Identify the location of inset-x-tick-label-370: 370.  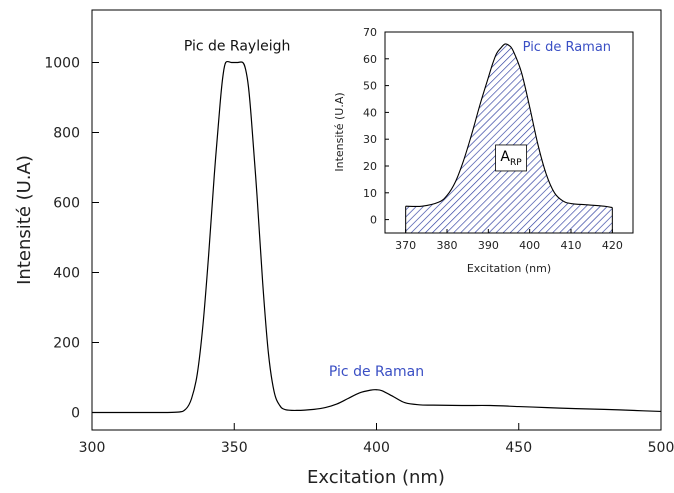
(405, 245).